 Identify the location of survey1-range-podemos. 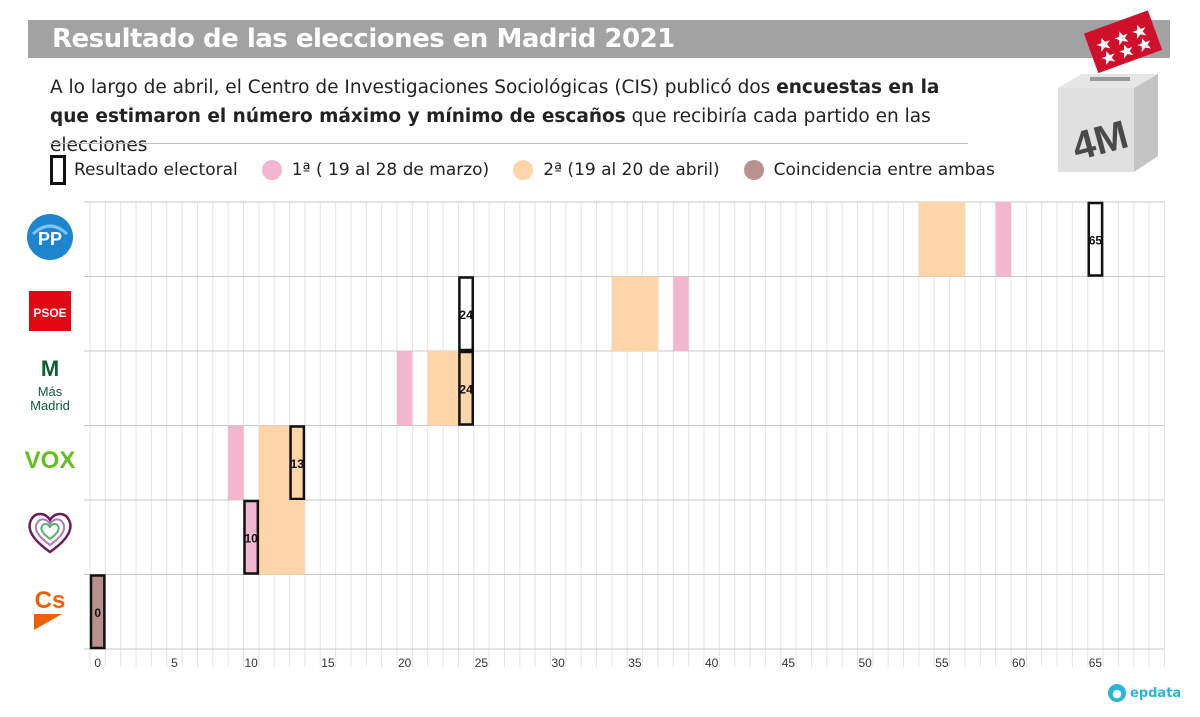
(251, 537).